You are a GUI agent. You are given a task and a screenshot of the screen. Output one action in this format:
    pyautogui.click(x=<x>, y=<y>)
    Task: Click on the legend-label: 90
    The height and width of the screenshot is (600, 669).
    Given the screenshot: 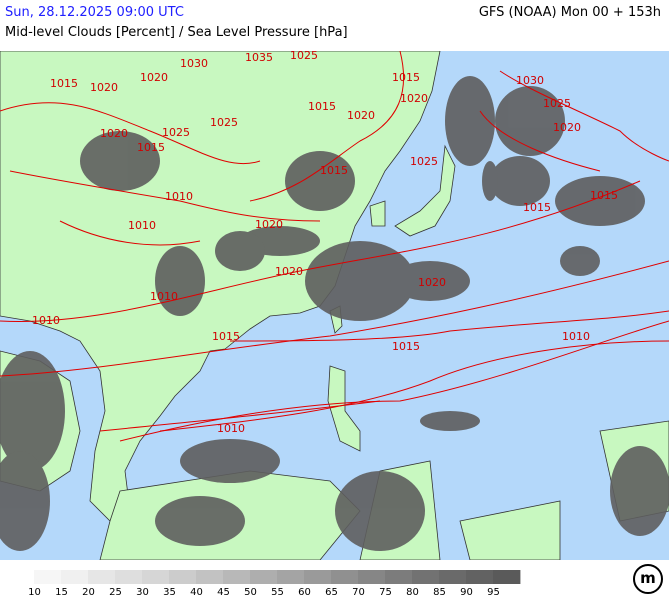 What is the action you would take?
    pyautogui.click(x=466, y=592)
    